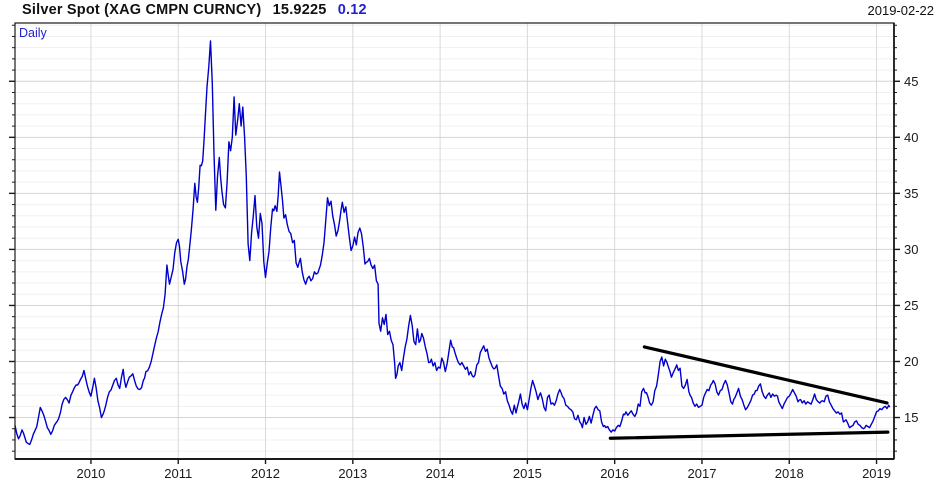 This screenshot has width=941, height=489. What do you see at coordinates (911, 249) in the screenshot?
I see `y-tick-label: 30` at bounding box center [911, 249].